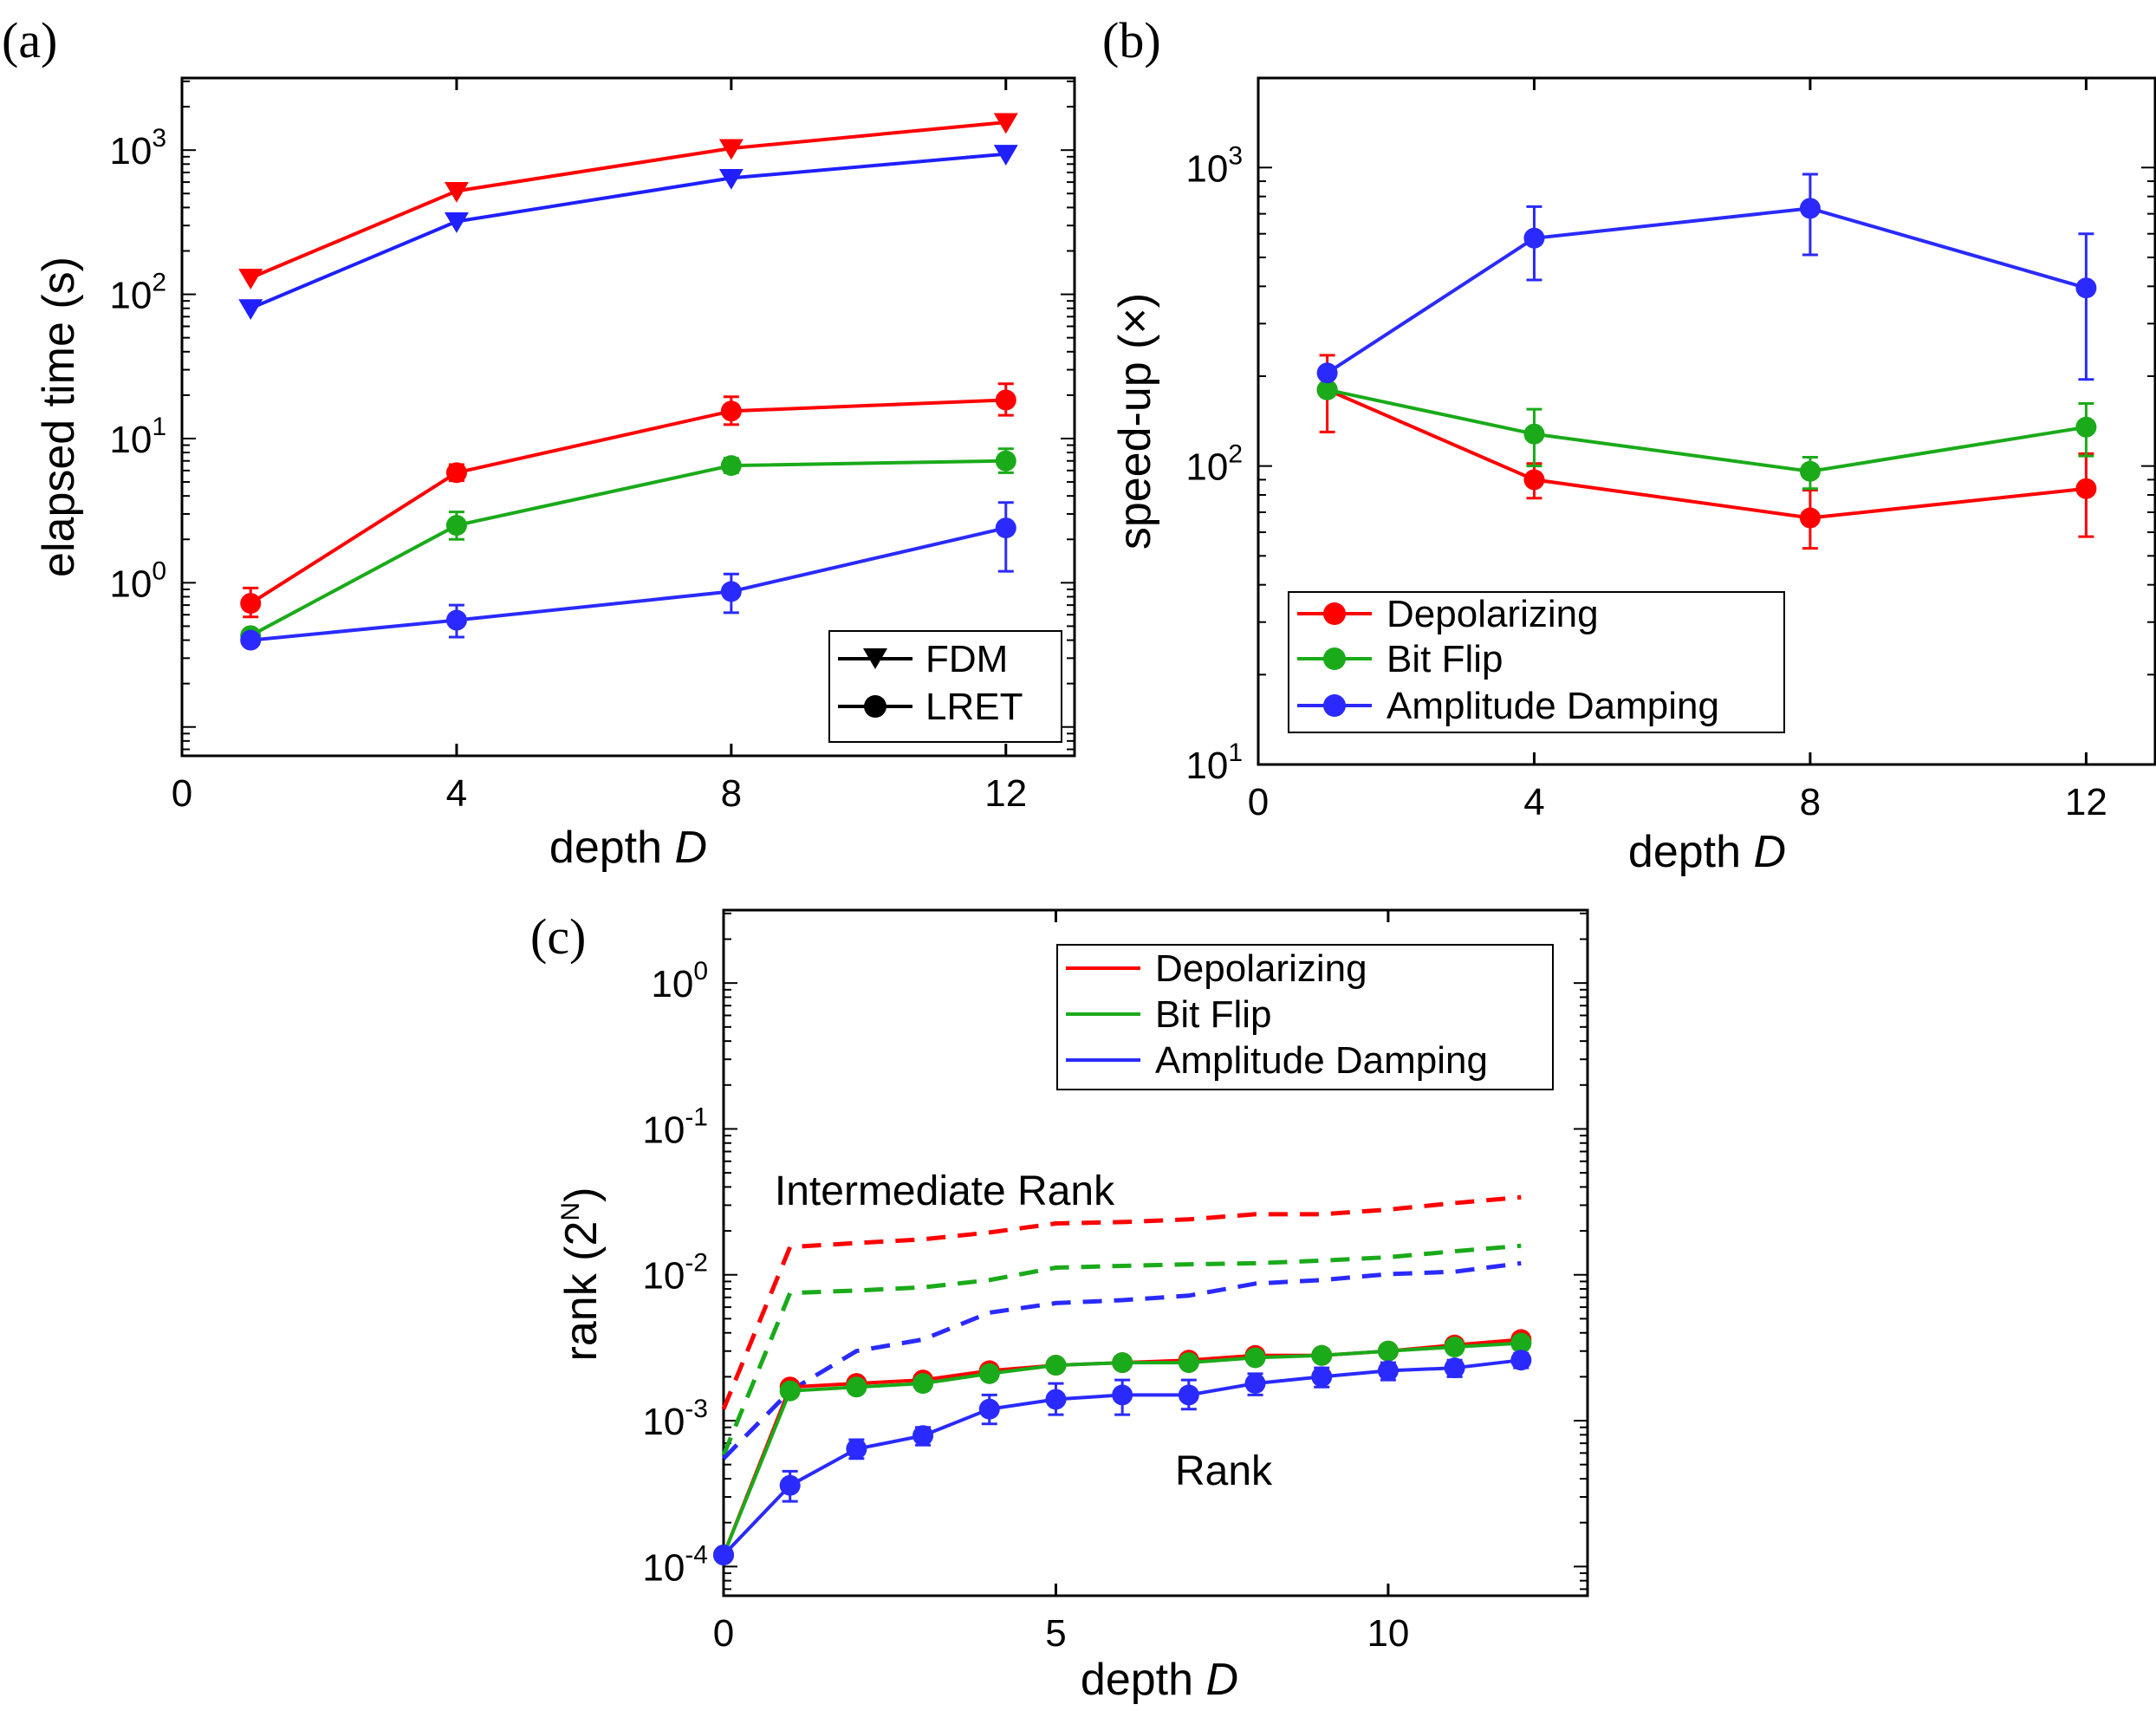  I want to click on y-tick-label: 10⁻², so click(675, 1273).